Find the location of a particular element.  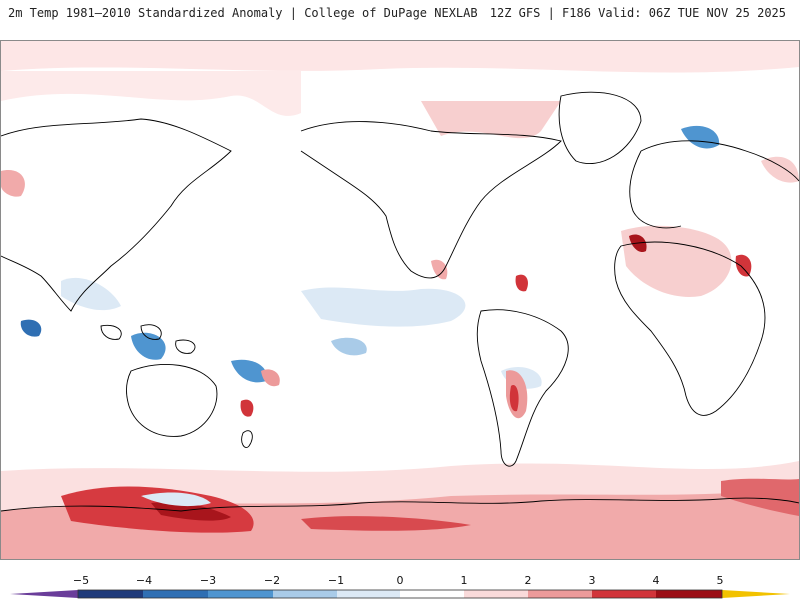

legend-tick-label: 5 is located at coordinates (720, 580).